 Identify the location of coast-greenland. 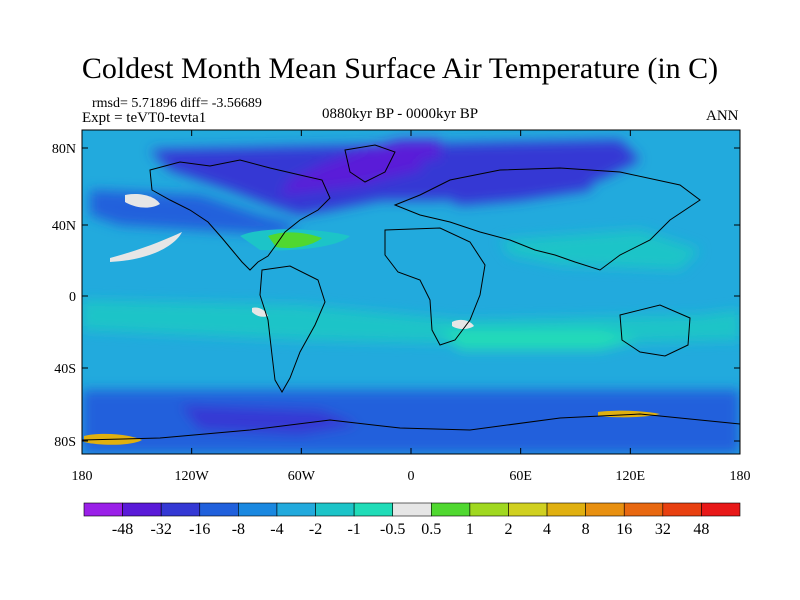
(370, 163).